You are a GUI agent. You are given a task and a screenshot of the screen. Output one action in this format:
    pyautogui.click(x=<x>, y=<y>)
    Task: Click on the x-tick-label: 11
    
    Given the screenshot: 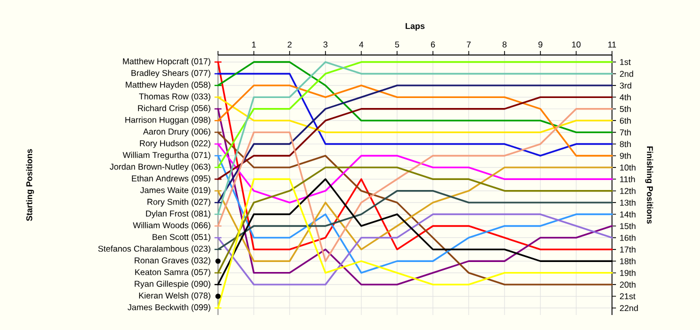 What is the action you would take?
    pyautogui.click(x=612, y=45)
    